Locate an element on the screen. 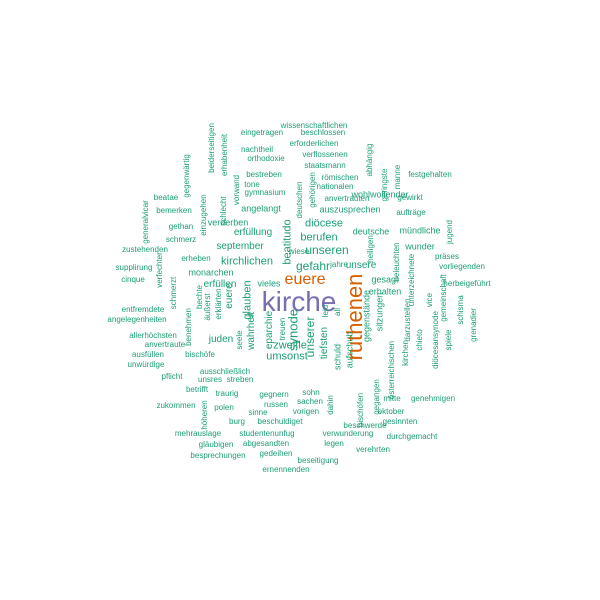 The height and width of the screenshot is (600, 600). word-wohlwollender: wohlwollender is located at coordinates (380, 194).